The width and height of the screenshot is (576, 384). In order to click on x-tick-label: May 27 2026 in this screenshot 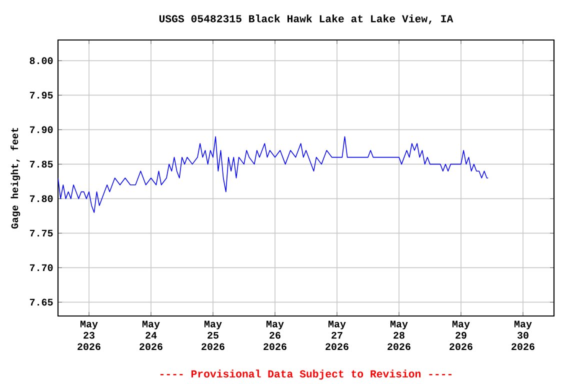, I will do `click(337, 335)`.